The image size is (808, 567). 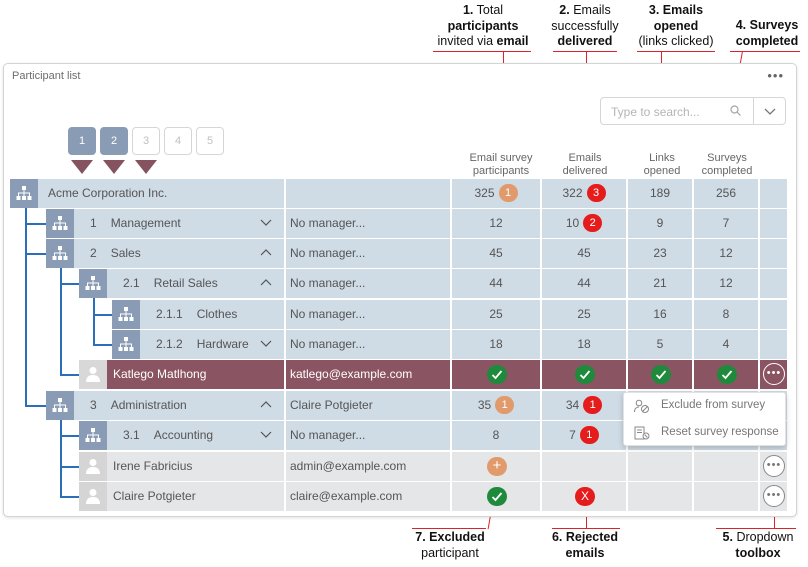 What do you see at coordinates (585, 253) in the screenshot?
I see `delivered-cell: 45` at bounding box center [585, 253].